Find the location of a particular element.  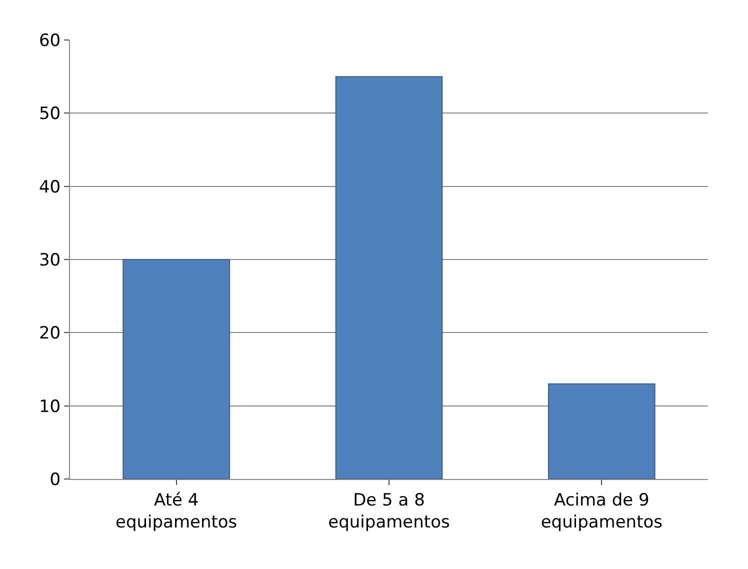

y-tick-label: 60 is located at coordinates (49, 40).